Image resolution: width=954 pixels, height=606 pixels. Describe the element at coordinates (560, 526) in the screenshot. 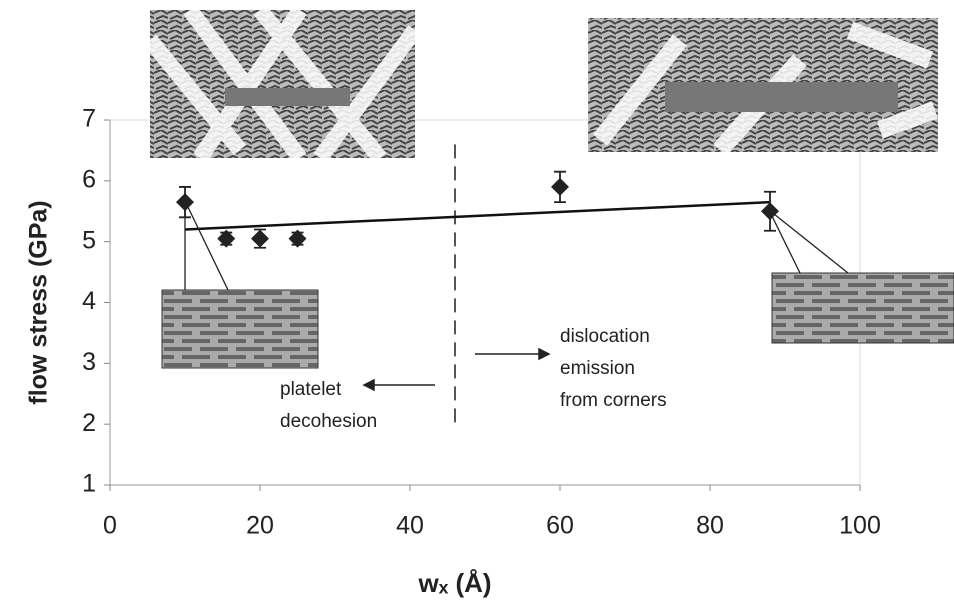

I see `x-tick-label: 60` at that location.